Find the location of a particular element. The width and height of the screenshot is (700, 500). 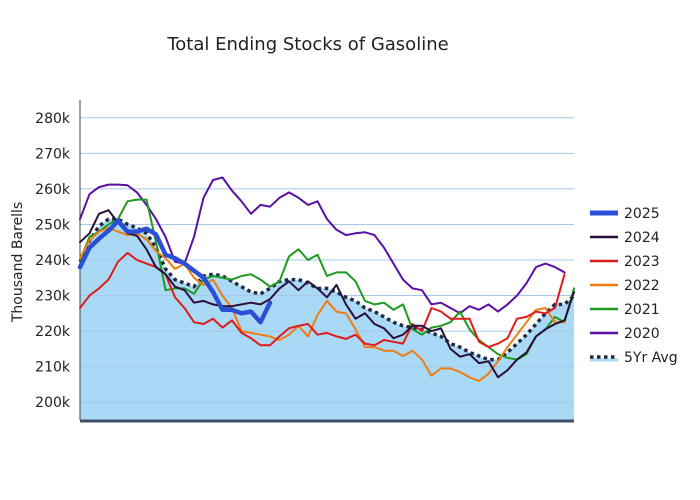

y-tick-label: 200k is located at coordinates (53, 403).